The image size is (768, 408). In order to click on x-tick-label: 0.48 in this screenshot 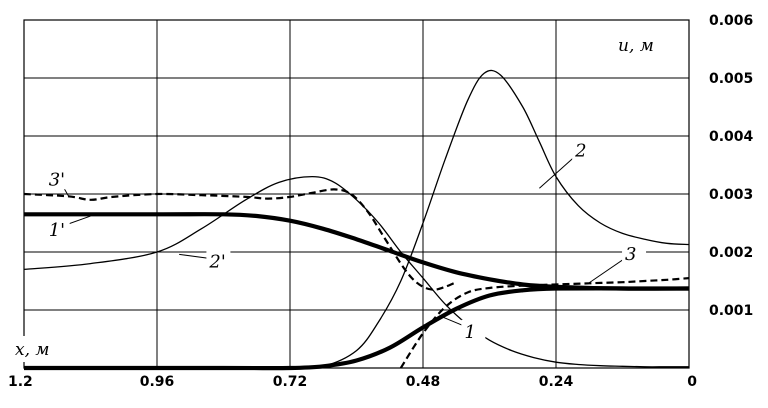, I will do `click(423, 382)`.